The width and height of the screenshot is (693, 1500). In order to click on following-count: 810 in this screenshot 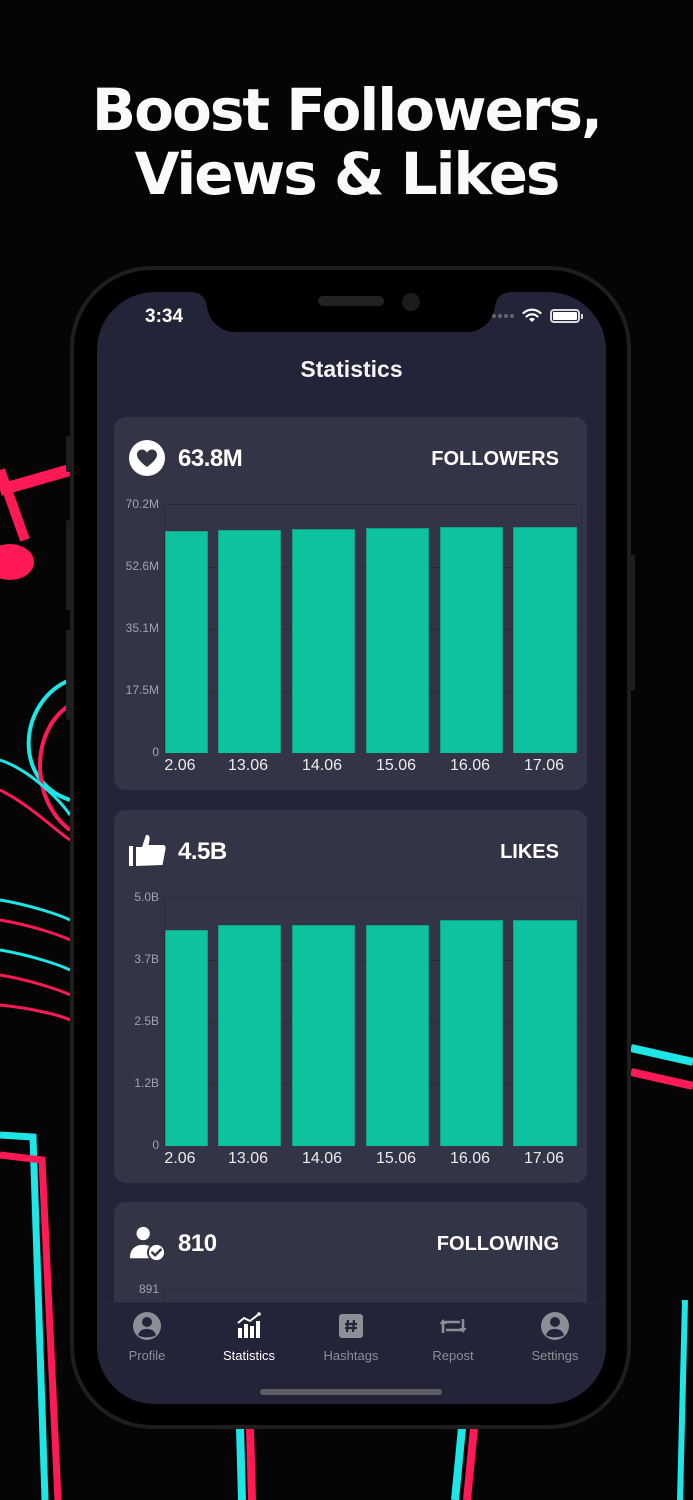, I will do `click(197, 1243)`.